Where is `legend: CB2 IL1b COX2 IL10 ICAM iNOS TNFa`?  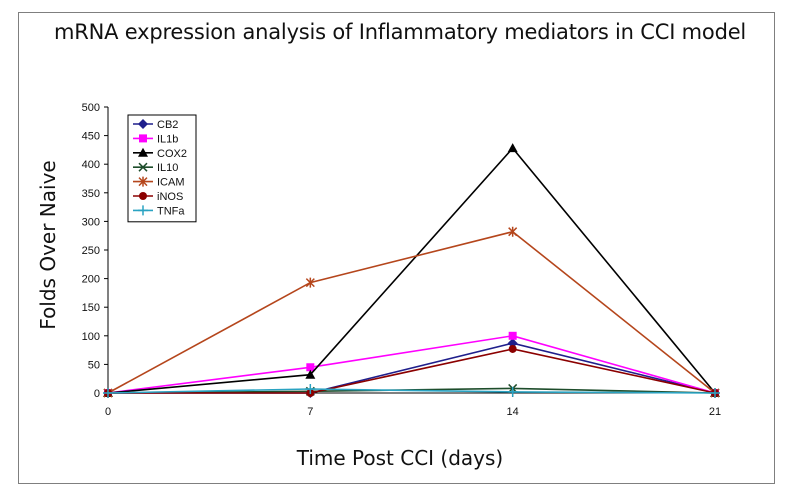 legend: CB2 IL1b COX2 IL10 ICAM iNOS TNFa is located at coordinates (162, 168).